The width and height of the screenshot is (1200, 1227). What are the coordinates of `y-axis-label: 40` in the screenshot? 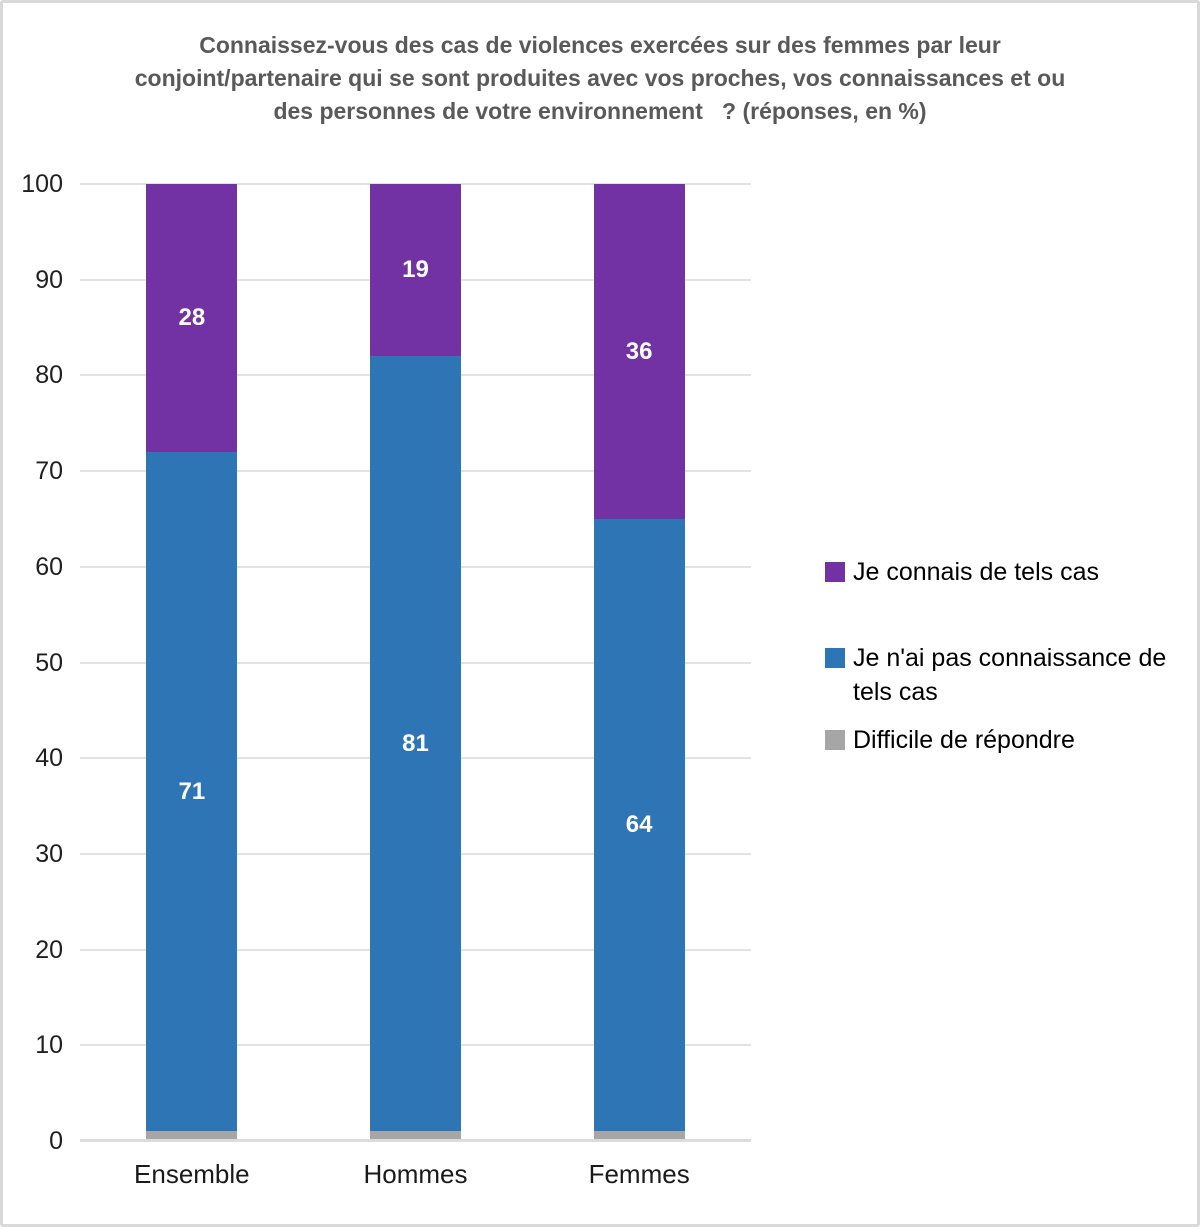 It's located at (49, 758).